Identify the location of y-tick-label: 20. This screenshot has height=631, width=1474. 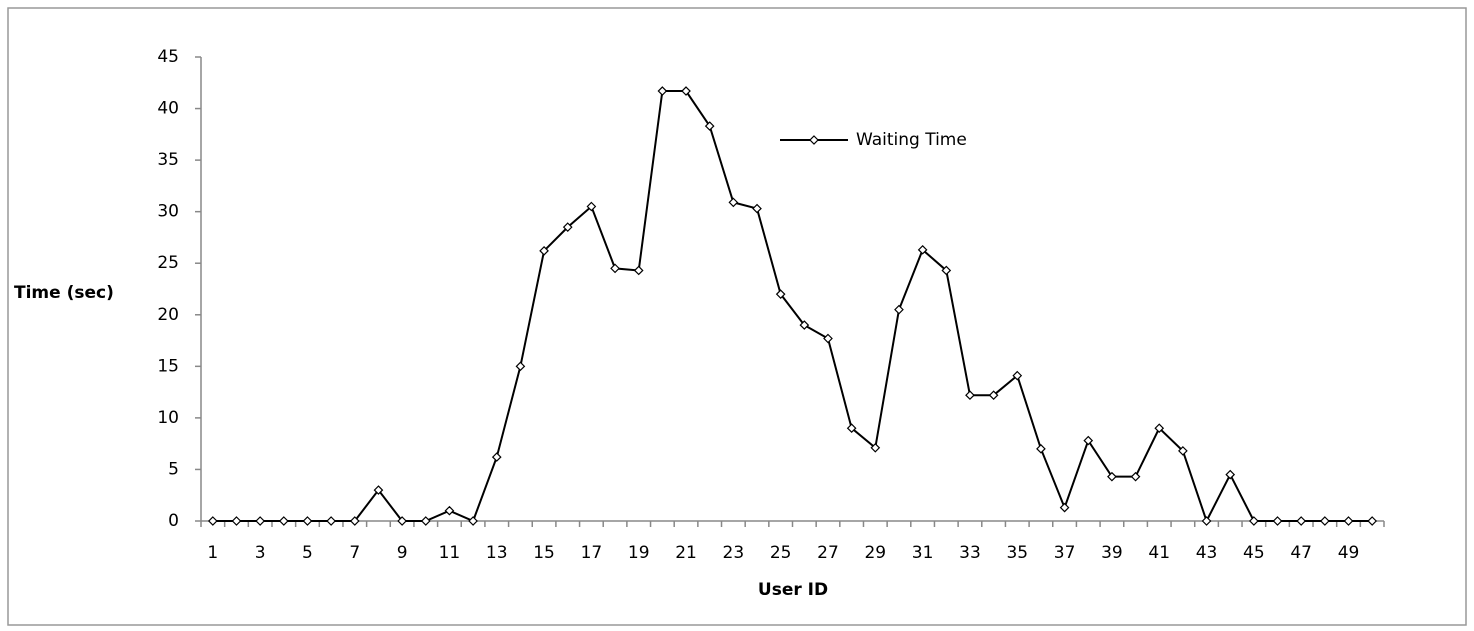
(168, 315).